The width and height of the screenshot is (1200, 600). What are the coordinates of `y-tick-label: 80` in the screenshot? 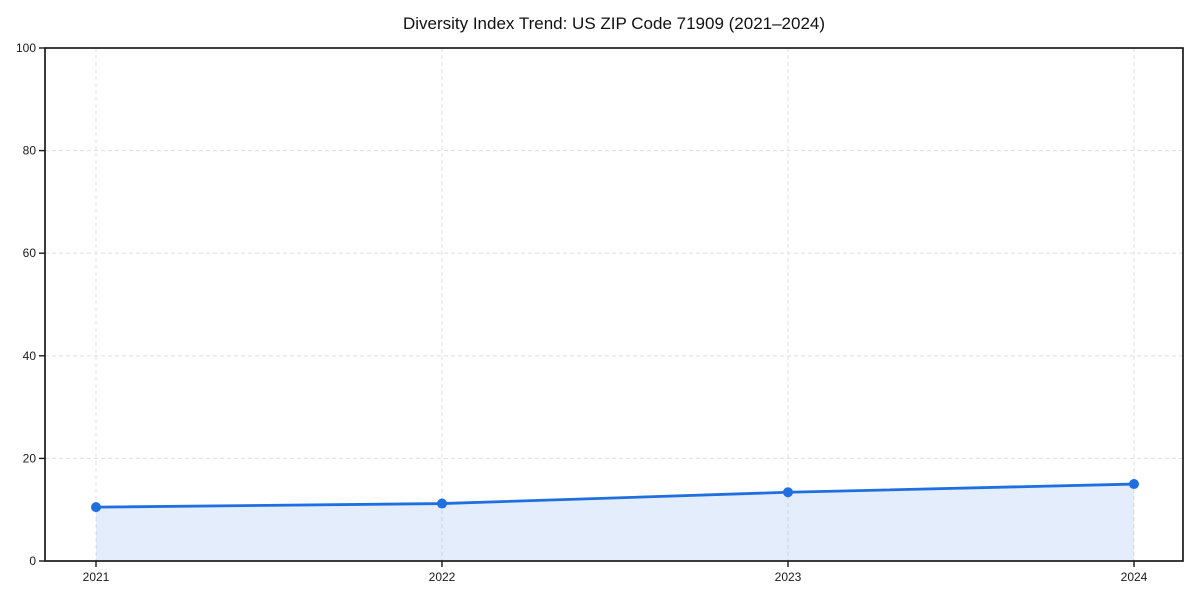 It's located at (30, 151).